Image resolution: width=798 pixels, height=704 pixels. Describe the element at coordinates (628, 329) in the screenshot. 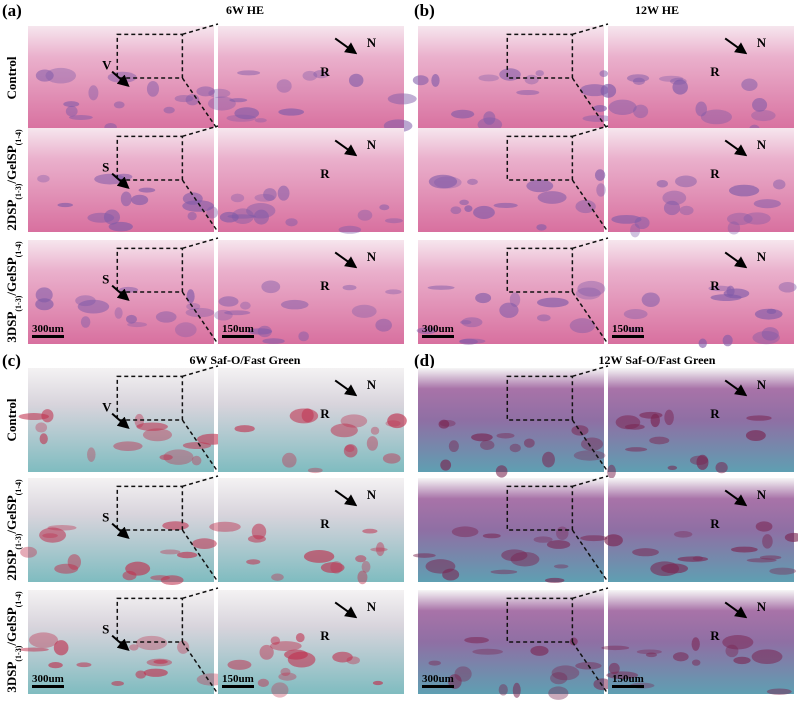

I see `scale-bar-label: 150um` at that location.